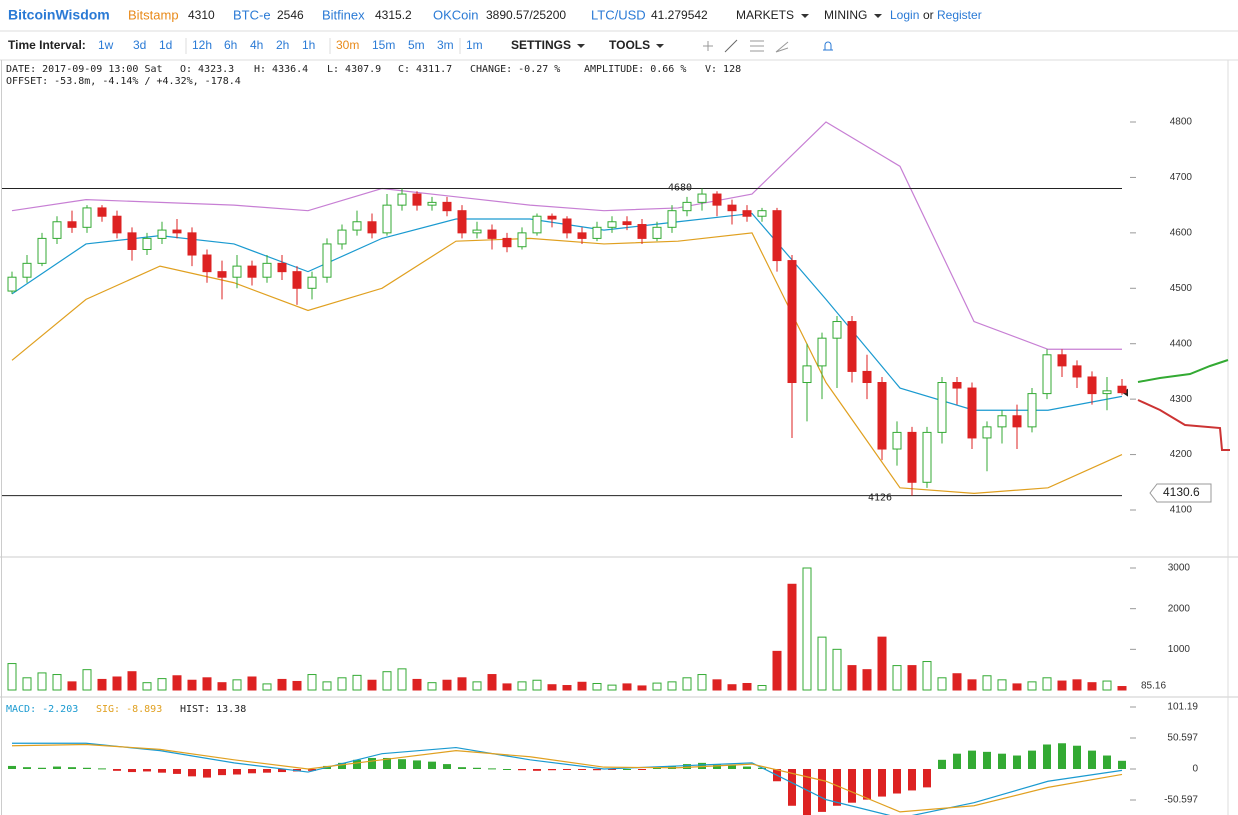  What do you see at coordinates (256, 45) in the screenshot?
I see `interval: 4h` at bounding box center [256, 45].